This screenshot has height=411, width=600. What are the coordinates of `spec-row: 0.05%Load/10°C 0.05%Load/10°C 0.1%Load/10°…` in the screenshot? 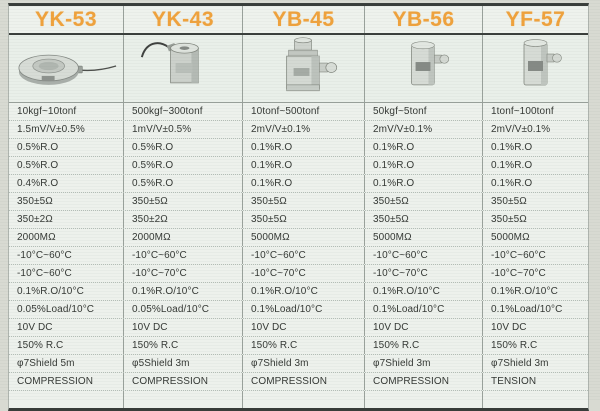 It's located at (298, 310).